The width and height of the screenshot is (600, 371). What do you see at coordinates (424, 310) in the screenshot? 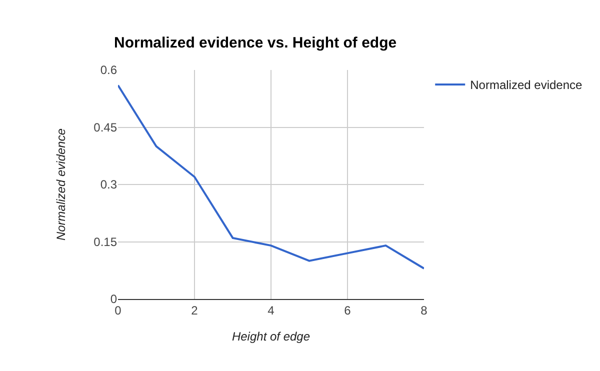
I see `x-tick-label: 8` at bounding box center [424, 310].